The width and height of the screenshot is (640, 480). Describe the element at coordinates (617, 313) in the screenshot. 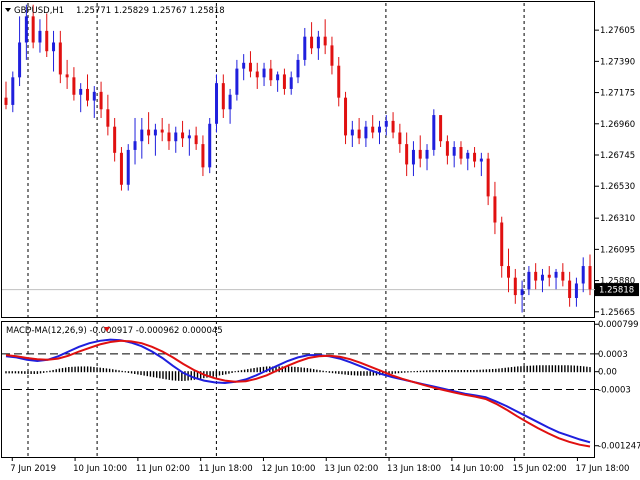

I see `price-tick-label: 1.25665` at that location.